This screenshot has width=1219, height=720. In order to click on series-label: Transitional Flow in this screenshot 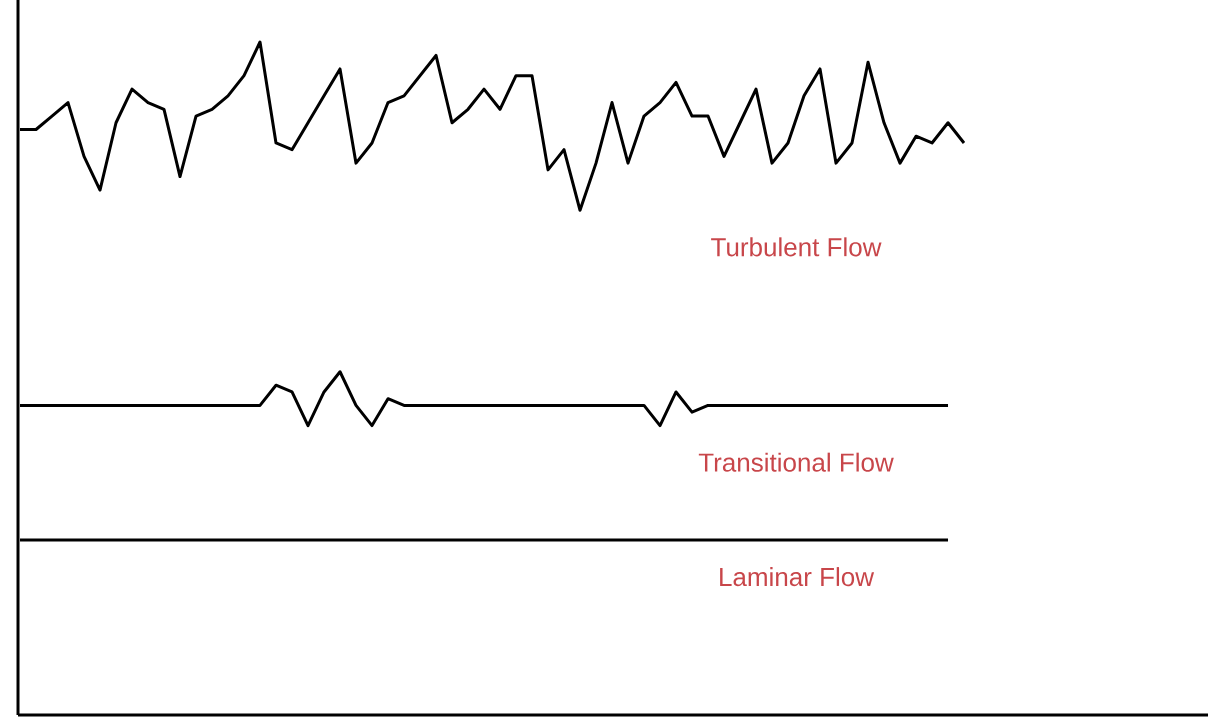, I will do `click(796, 462)`.